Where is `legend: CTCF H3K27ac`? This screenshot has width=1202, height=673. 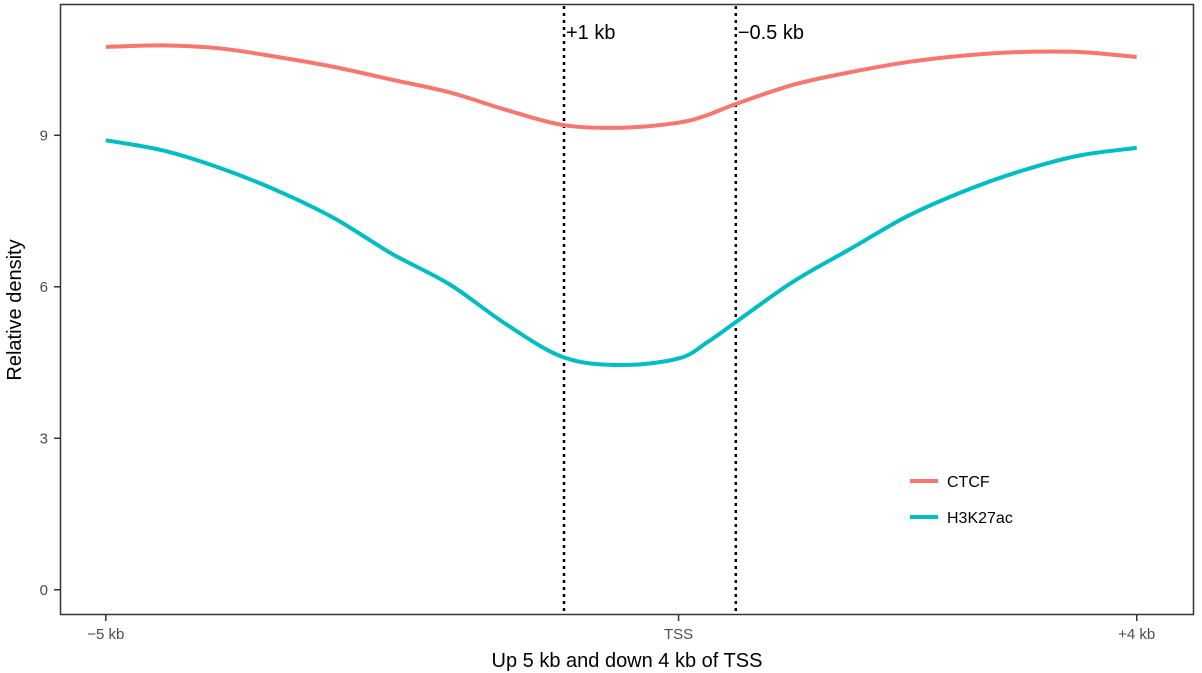
legend: CTCF H3K27ac is located at coordinates (961, 500).